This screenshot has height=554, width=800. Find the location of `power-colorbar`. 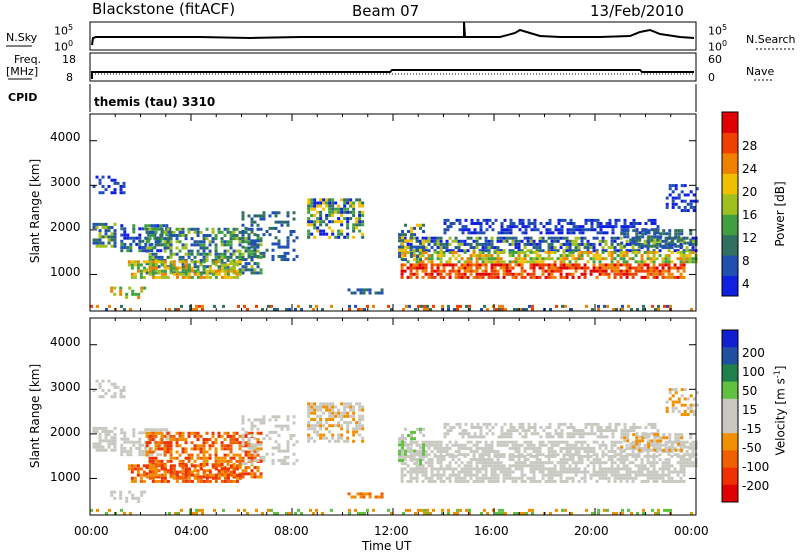

power-colorbar is located at coordinates (730, 204).